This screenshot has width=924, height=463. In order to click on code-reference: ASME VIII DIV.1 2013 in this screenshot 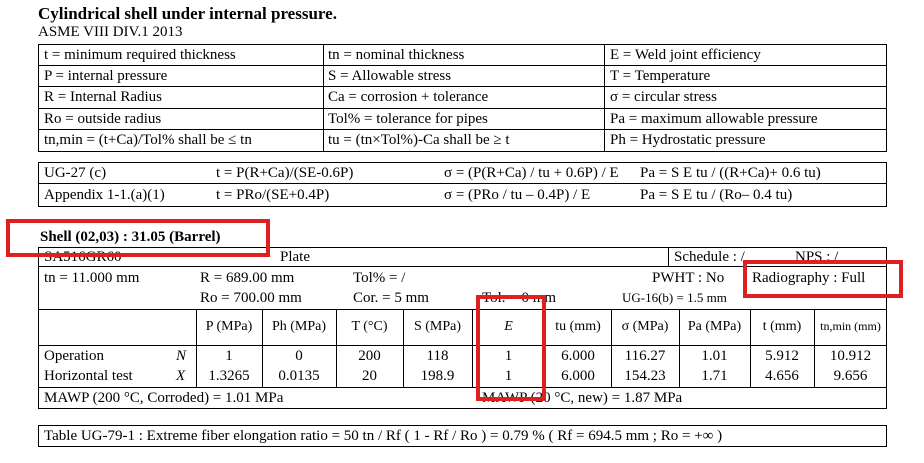, I will do `click(110, 32)`.